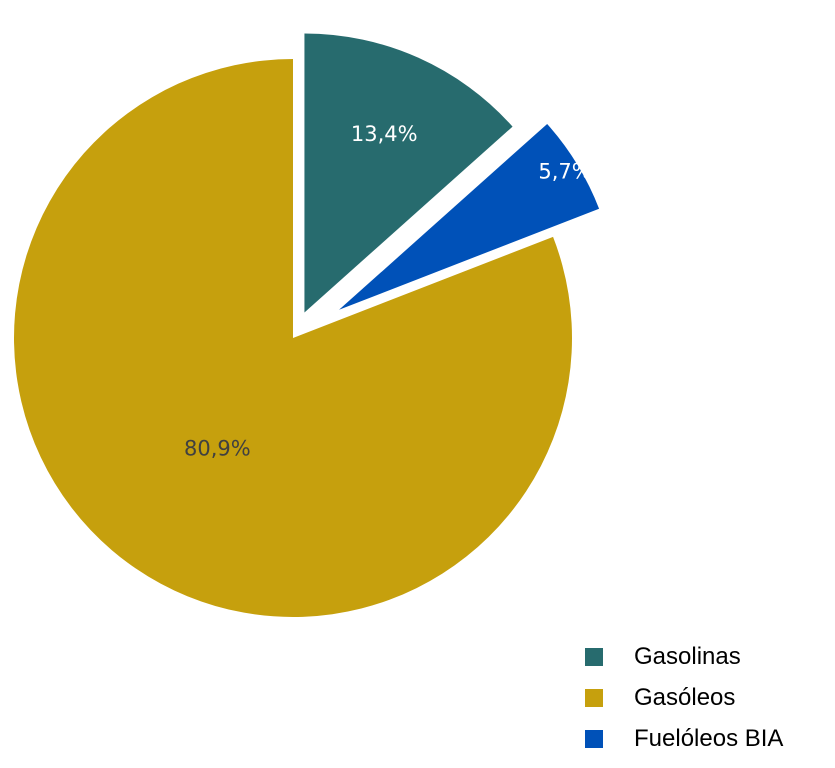  I want to click on legend-swatch-gasolinas, so click(594, 657).